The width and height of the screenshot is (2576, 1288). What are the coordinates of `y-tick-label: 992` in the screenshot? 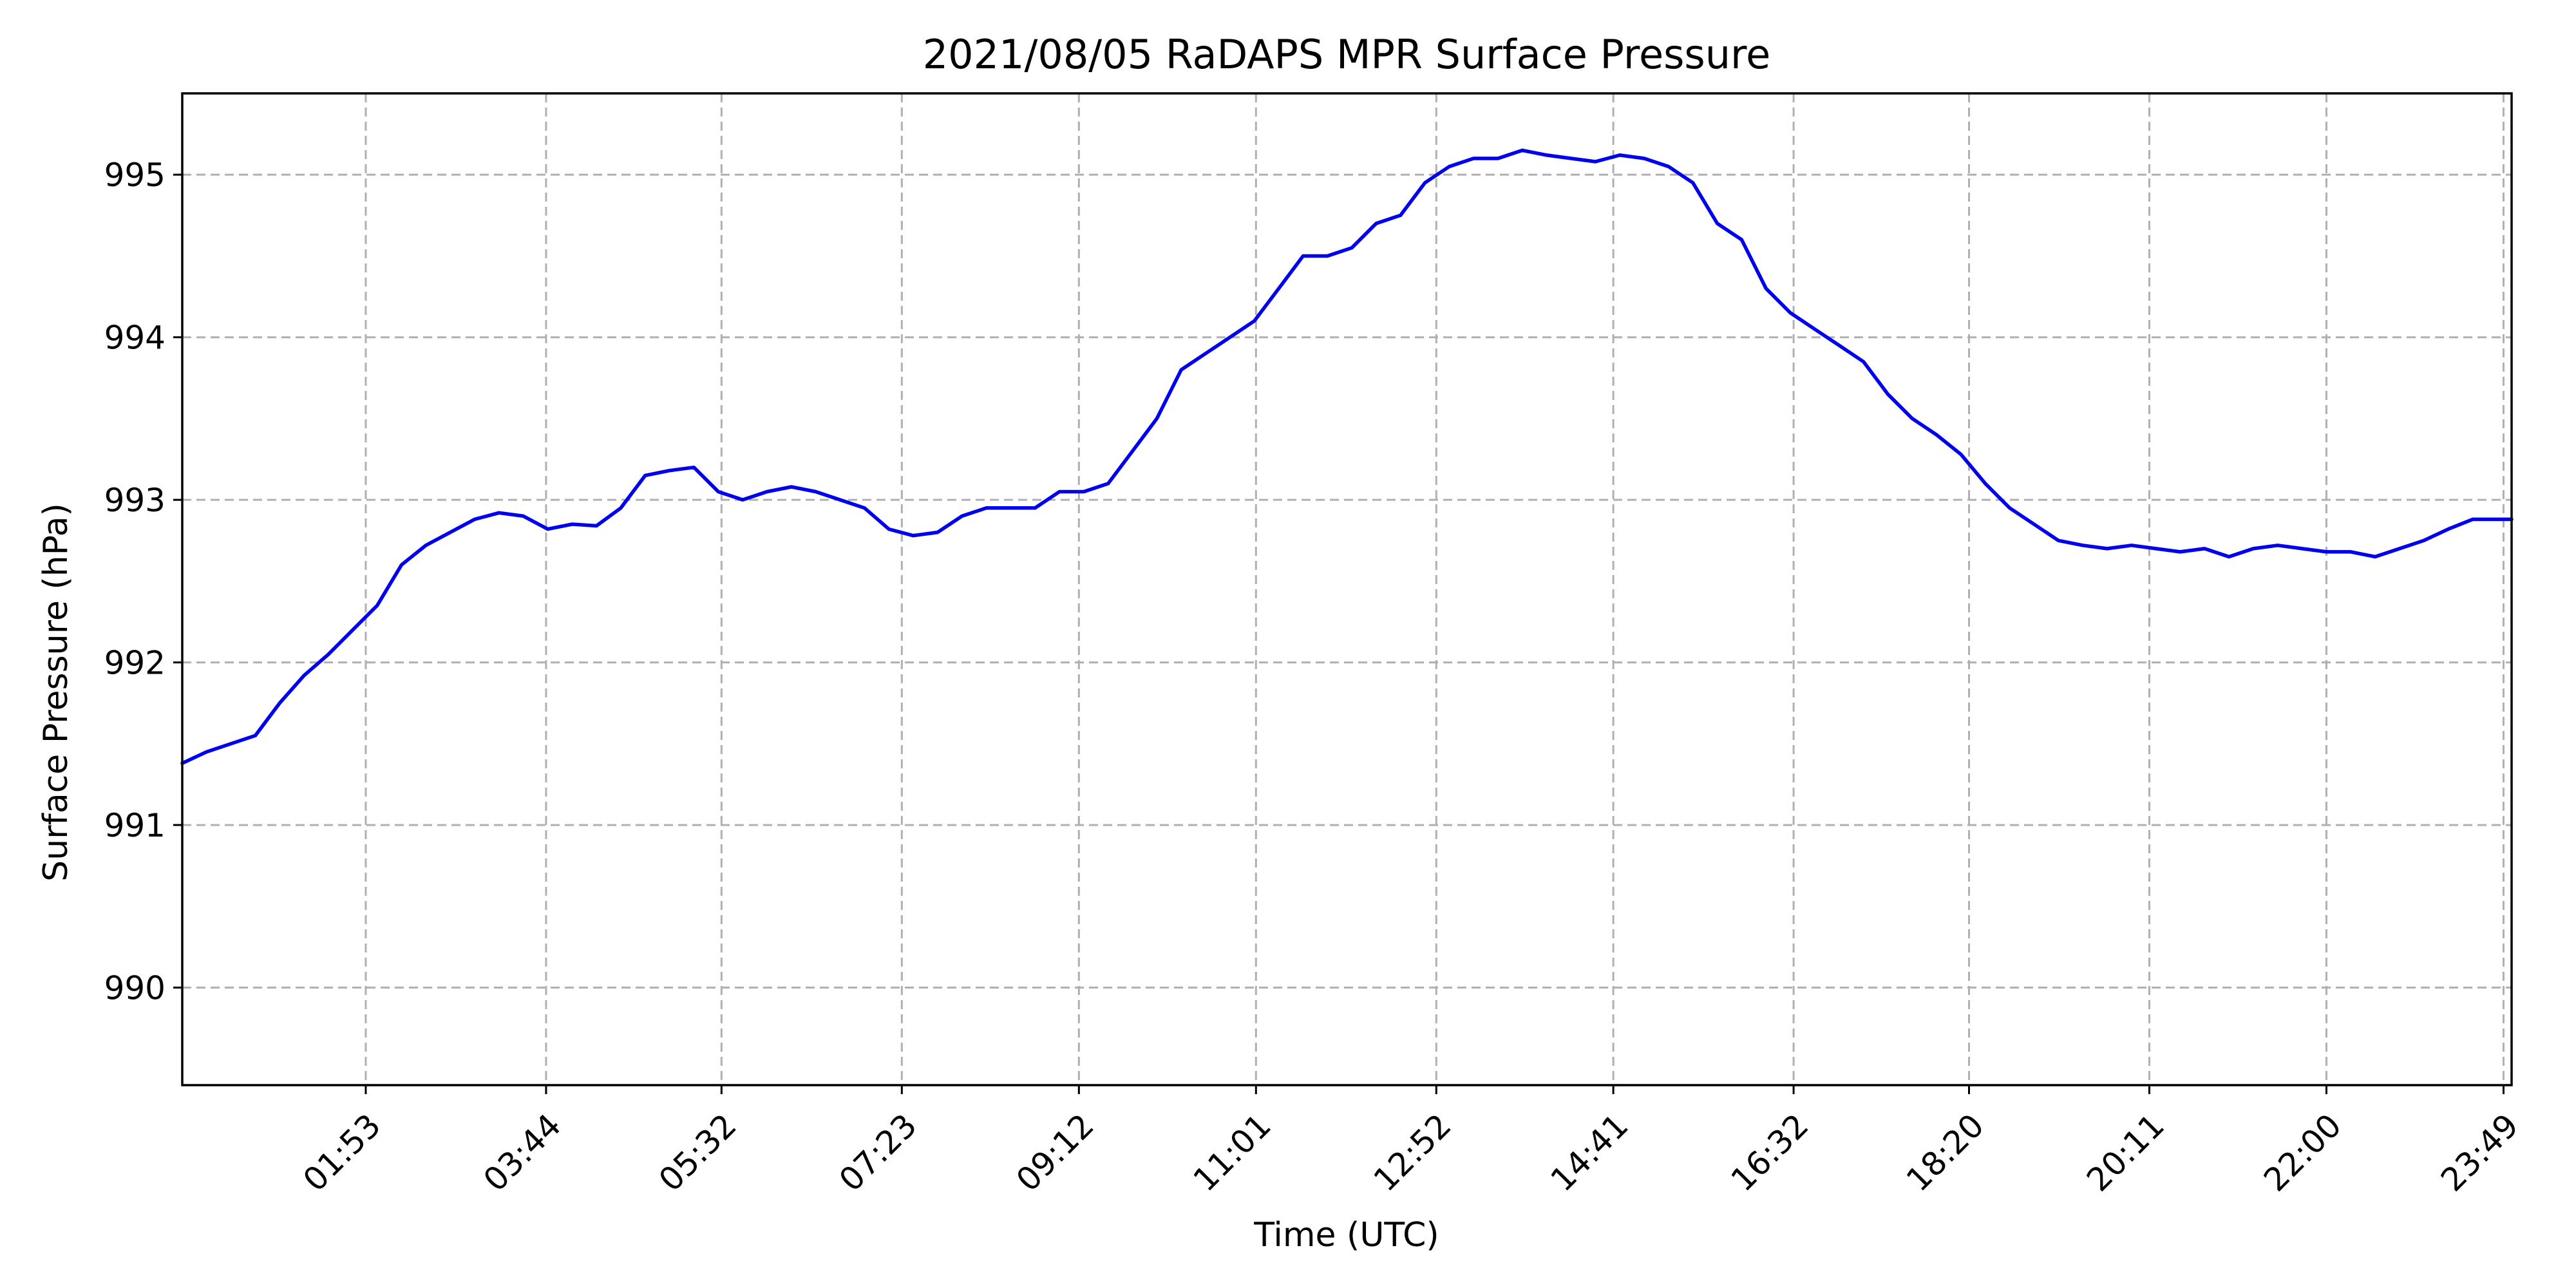 It's located at (135, 663).